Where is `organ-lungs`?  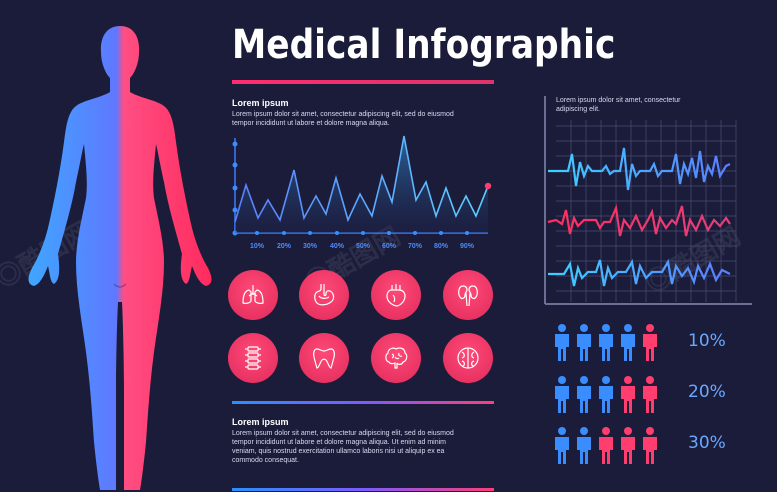 organ-lungs is located at coordinates (253, 295).